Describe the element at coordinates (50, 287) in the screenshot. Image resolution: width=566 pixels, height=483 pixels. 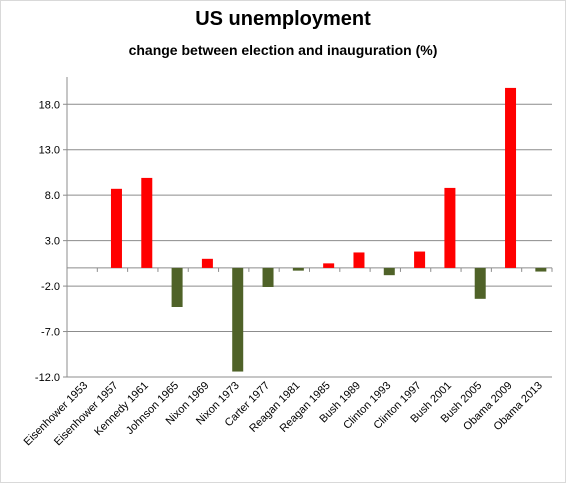
I see `y-tick-label: -2.0` at that location.